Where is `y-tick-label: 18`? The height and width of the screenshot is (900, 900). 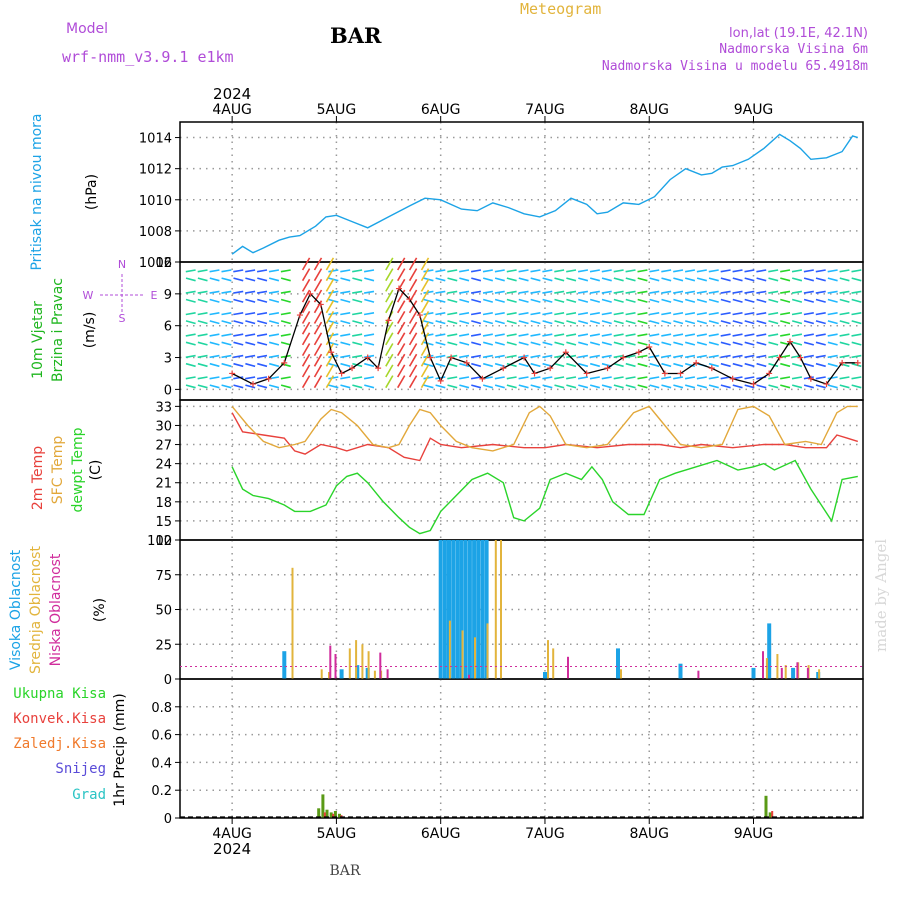 y-tick-label: 18 is located at coordinates (163, 503).